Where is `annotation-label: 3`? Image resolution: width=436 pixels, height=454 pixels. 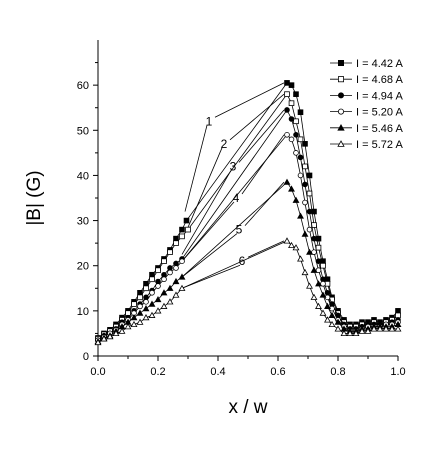 annotation-label: 3 is located at coordinates (233, 166).